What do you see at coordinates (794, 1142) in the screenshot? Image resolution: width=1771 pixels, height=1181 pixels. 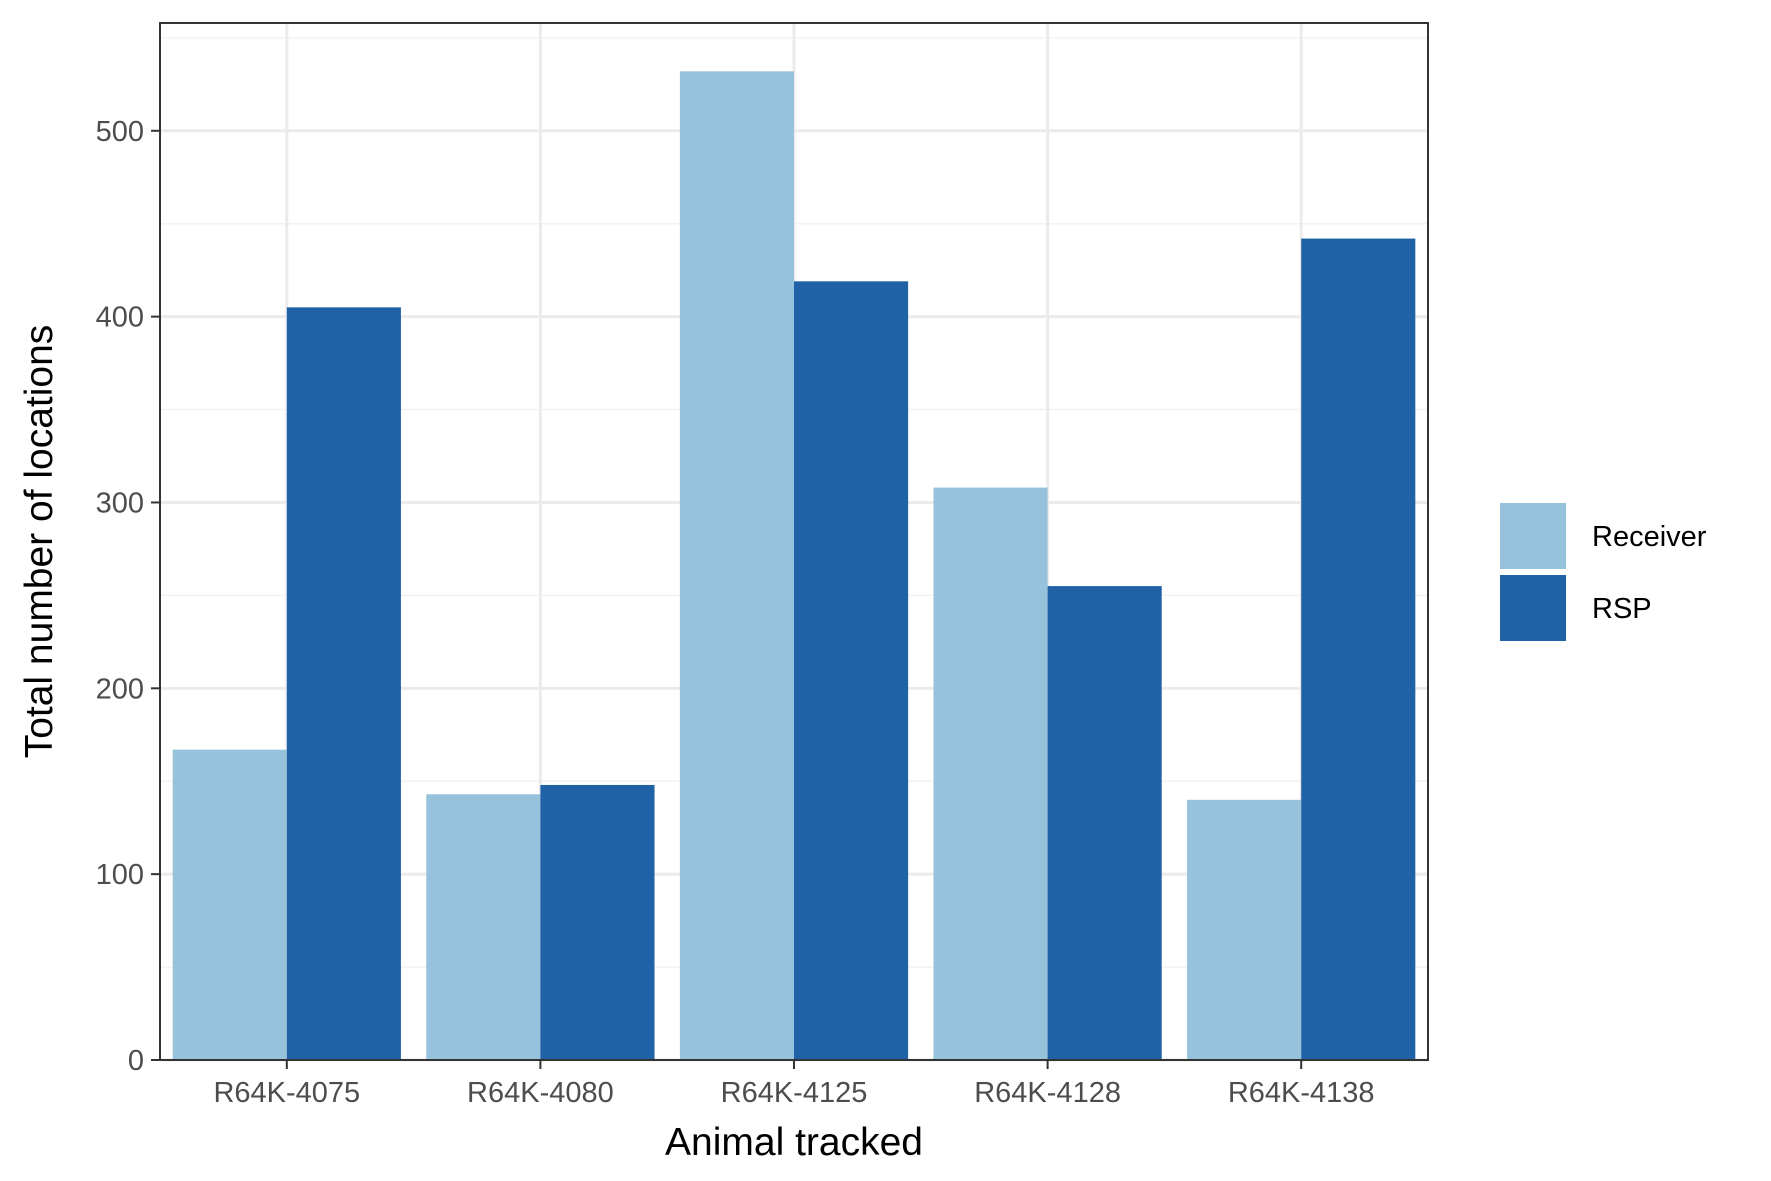 I see `x-axis-title: Animal tracked` at bounding box center [794, 1142].